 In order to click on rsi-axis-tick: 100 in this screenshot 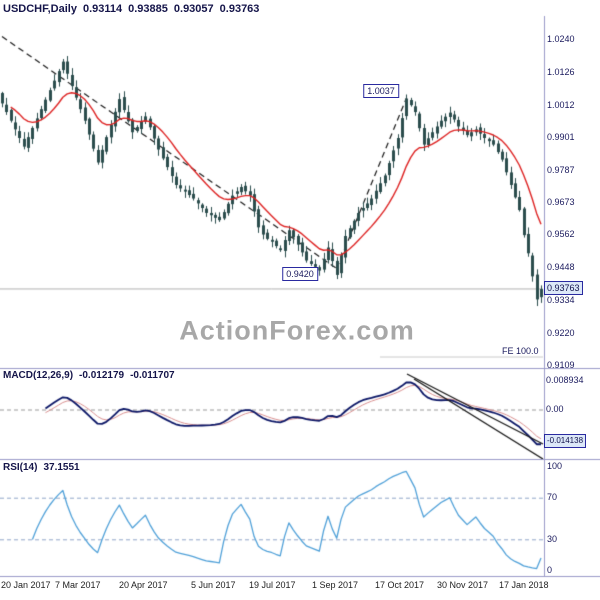, I will do `click(555, 466)`.